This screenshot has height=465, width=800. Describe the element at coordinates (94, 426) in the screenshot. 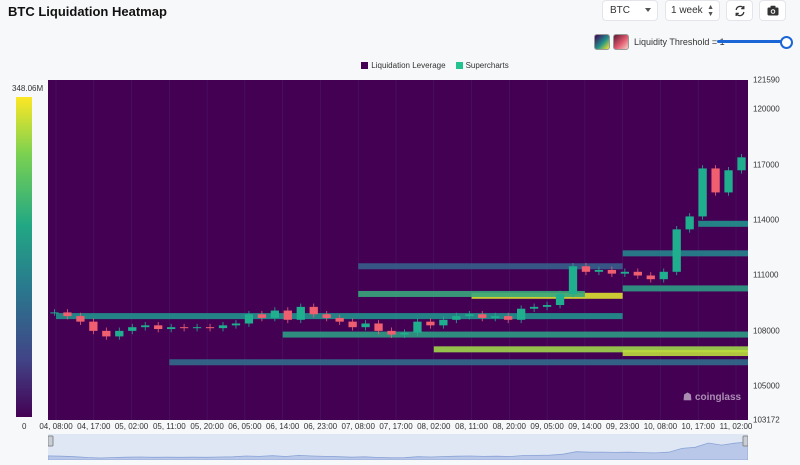

I see `x-tick-label: 04, 17:00` at that location.